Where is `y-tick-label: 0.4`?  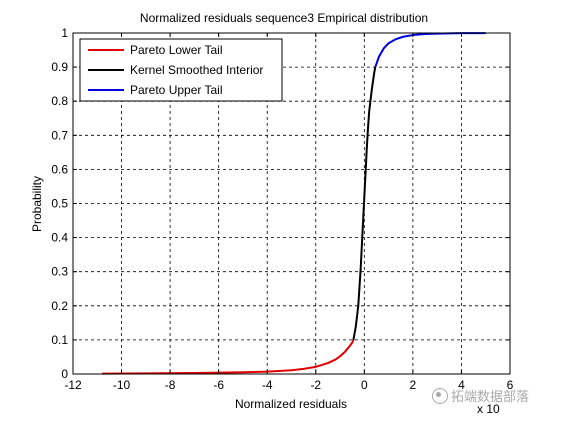
y-tick-label: 0.4 is located at coordinates (59, 238).